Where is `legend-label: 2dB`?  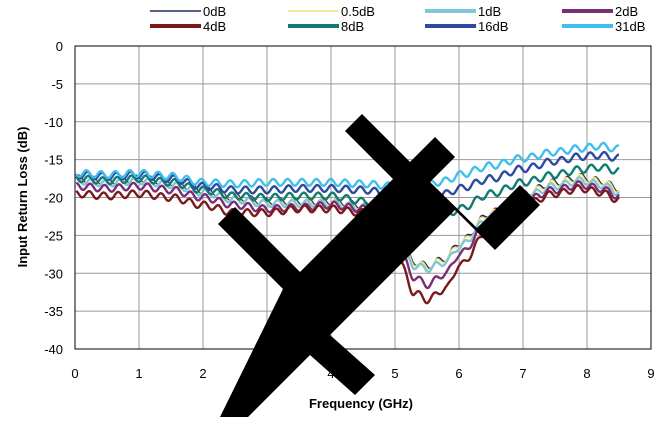
legend-label: 2dB is located at coordinates (626, 11).